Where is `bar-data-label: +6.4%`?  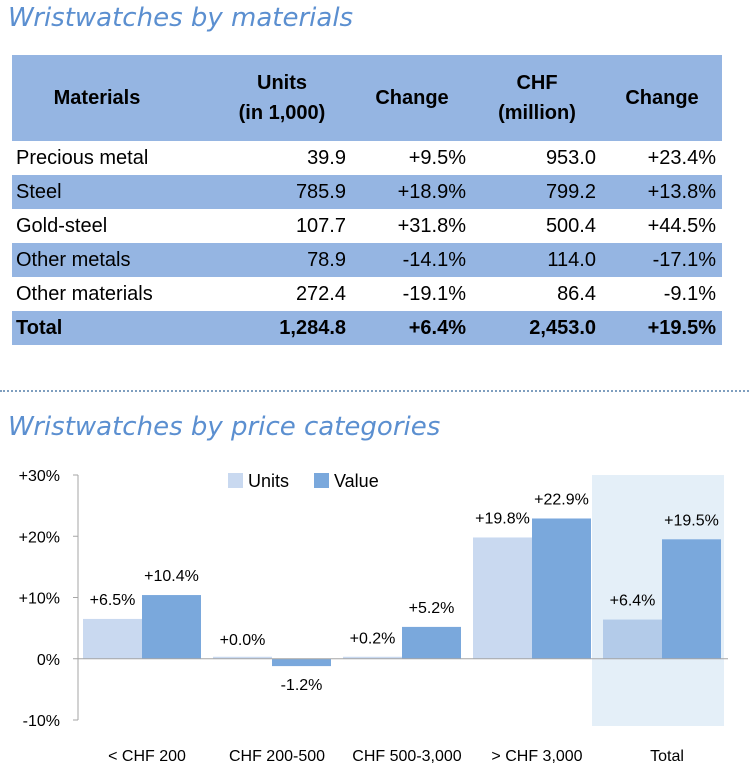
bar-data-label: +6.4% is located at coordinates (633, 601).